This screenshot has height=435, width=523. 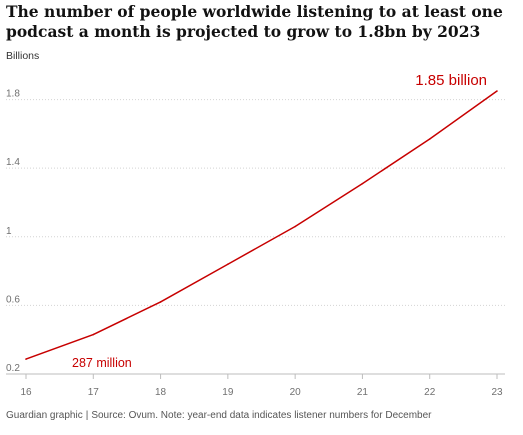 I want to click on x-tick-label: 20, so click(x=296, y=392).